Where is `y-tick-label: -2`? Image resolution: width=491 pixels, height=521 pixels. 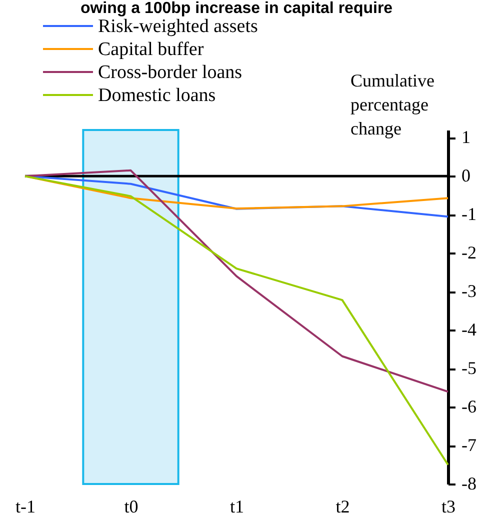 y-tick-label: -2 is located at coordinates (469, 252).